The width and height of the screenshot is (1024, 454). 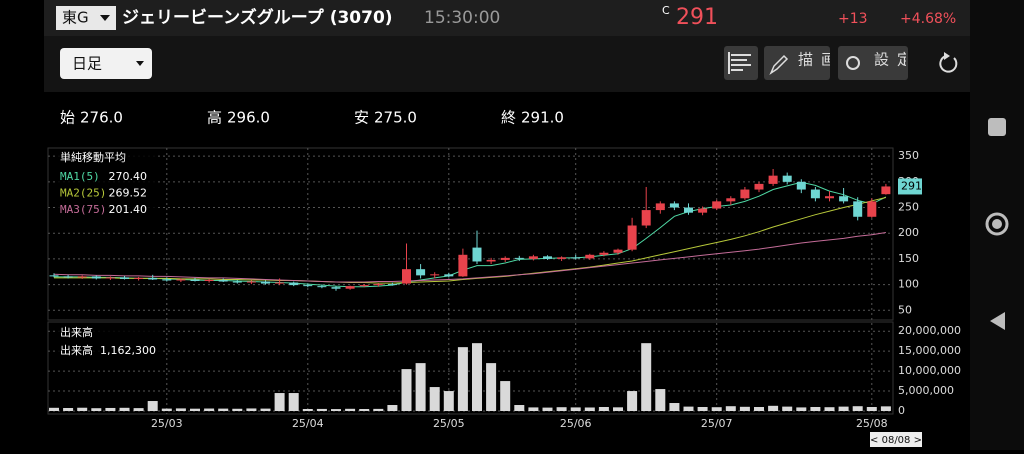 I want to click on period-select, so click(x=106, y=63).